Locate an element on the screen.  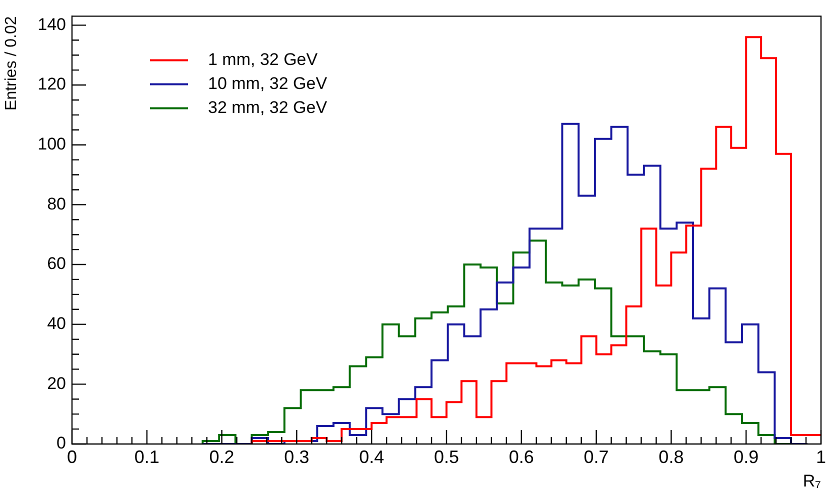
x-tick-label: 0.4 is located at coordinates (371, 456).